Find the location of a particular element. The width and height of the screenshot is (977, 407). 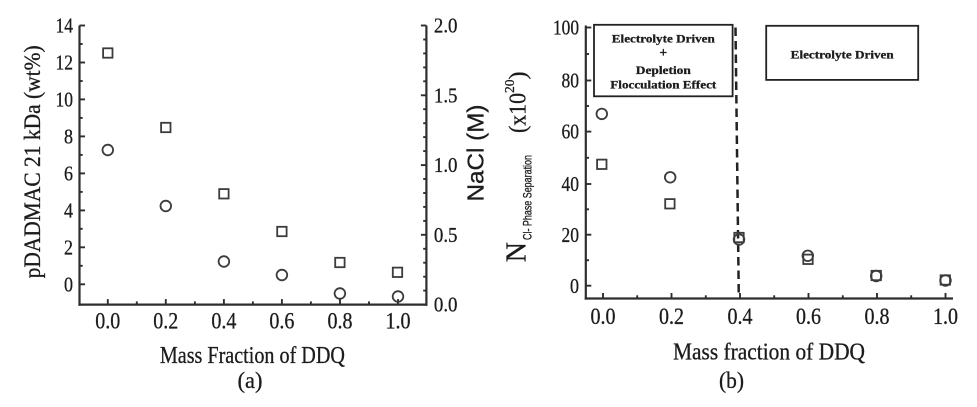

svg-text: 8 is located at coordinates (68, 137).